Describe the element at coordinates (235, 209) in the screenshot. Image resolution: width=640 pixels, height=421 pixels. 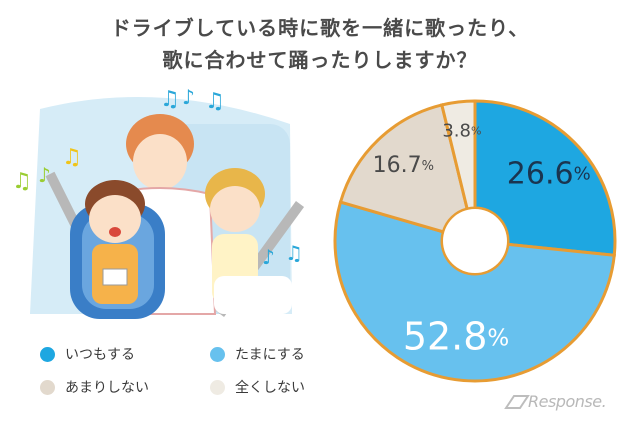
I see `girl-face` at that location.